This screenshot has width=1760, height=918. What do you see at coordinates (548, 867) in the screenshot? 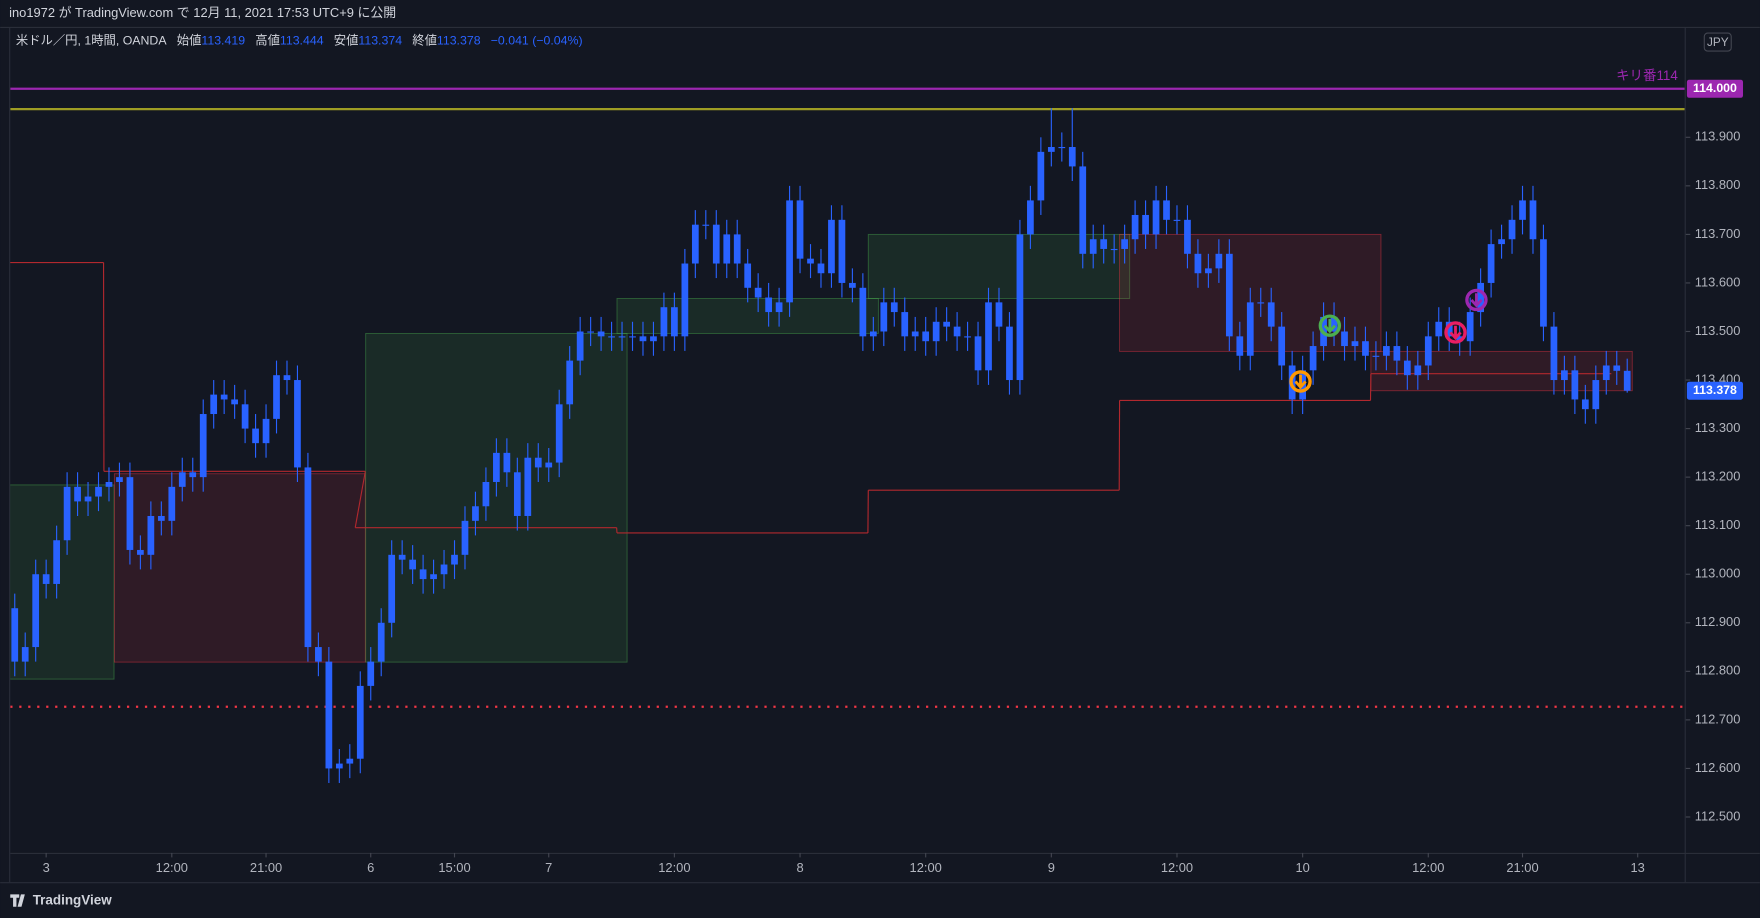
I see `x-tick-label: 7` at bounding box center [548, 867].